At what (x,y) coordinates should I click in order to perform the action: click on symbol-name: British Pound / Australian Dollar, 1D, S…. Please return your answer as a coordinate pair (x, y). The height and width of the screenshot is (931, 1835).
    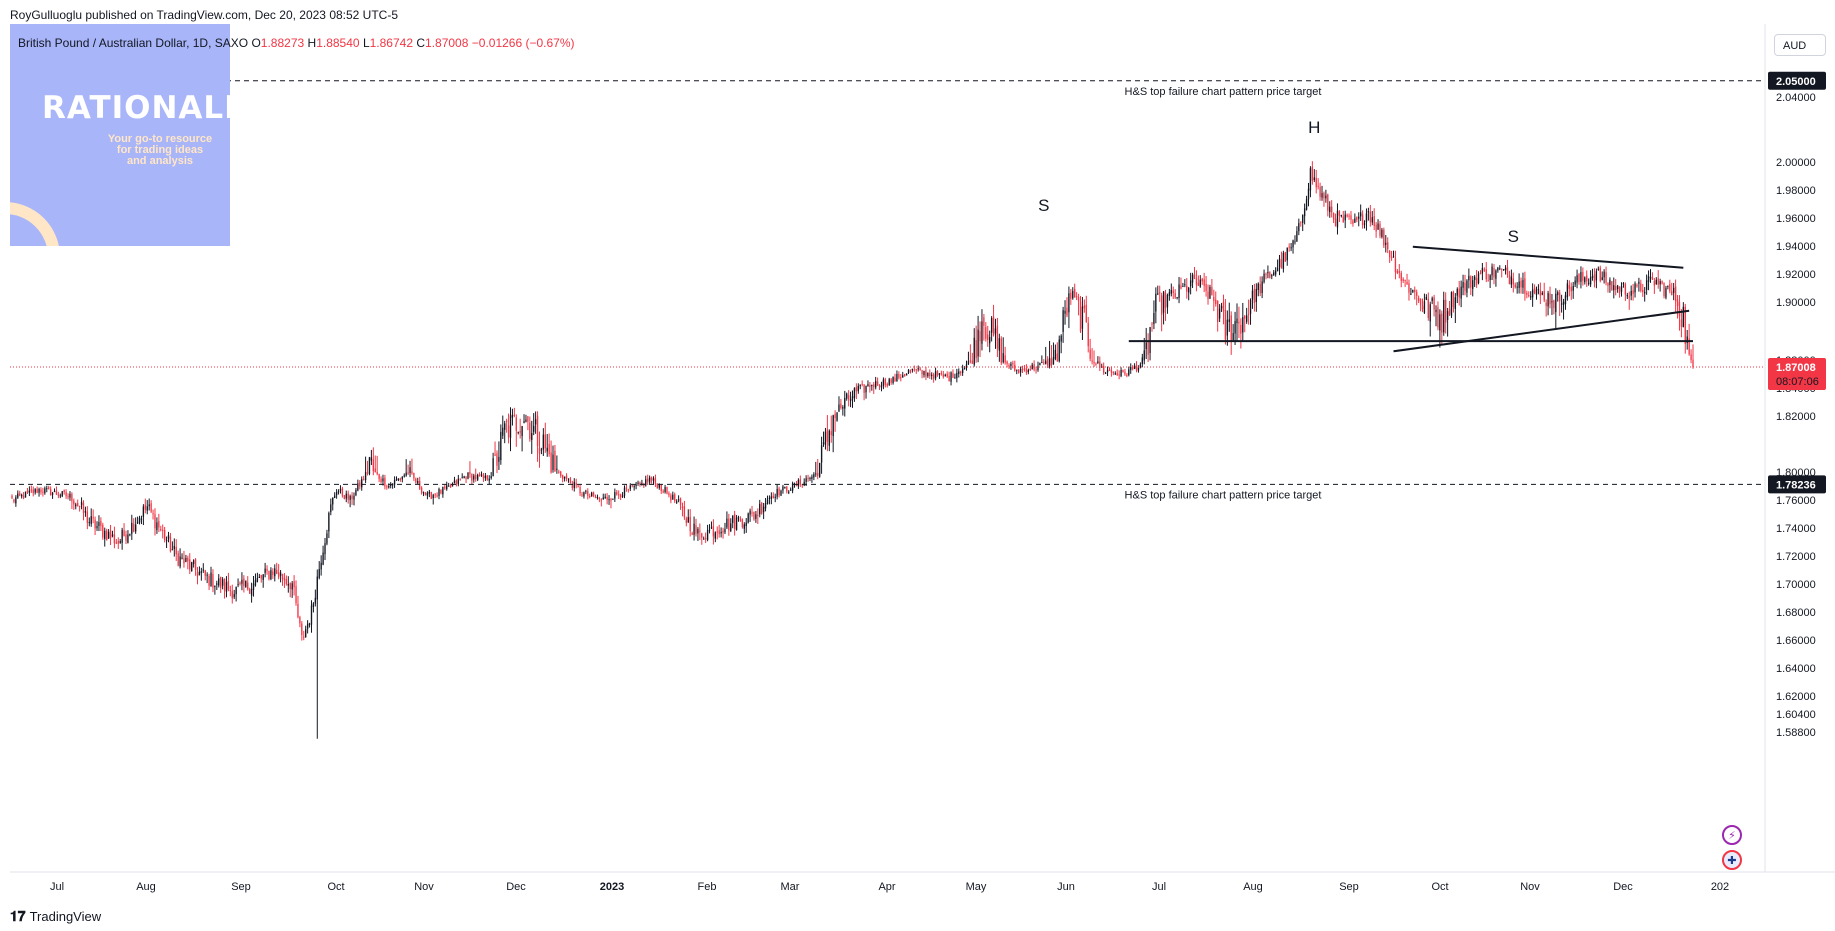
    Looking at the image, I should click on (133, 43).